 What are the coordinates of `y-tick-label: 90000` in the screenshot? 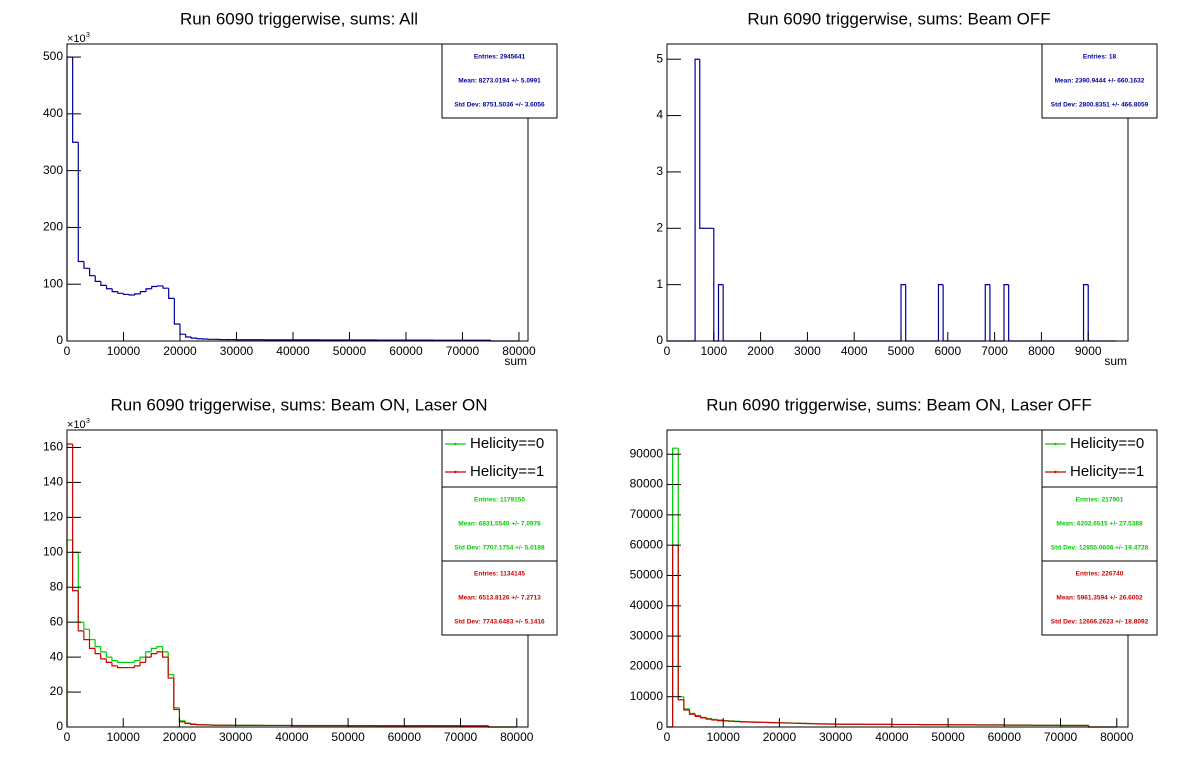 It's located at (647, 453).